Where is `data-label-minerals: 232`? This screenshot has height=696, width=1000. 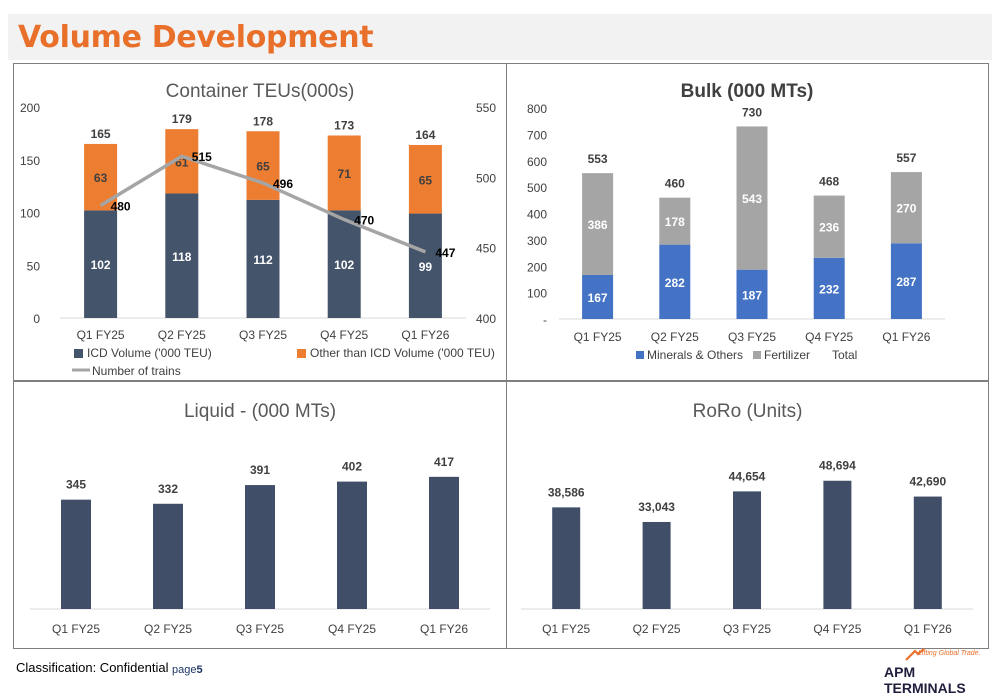 data-label-minerals: 232 is located at coordinates (829, 289).